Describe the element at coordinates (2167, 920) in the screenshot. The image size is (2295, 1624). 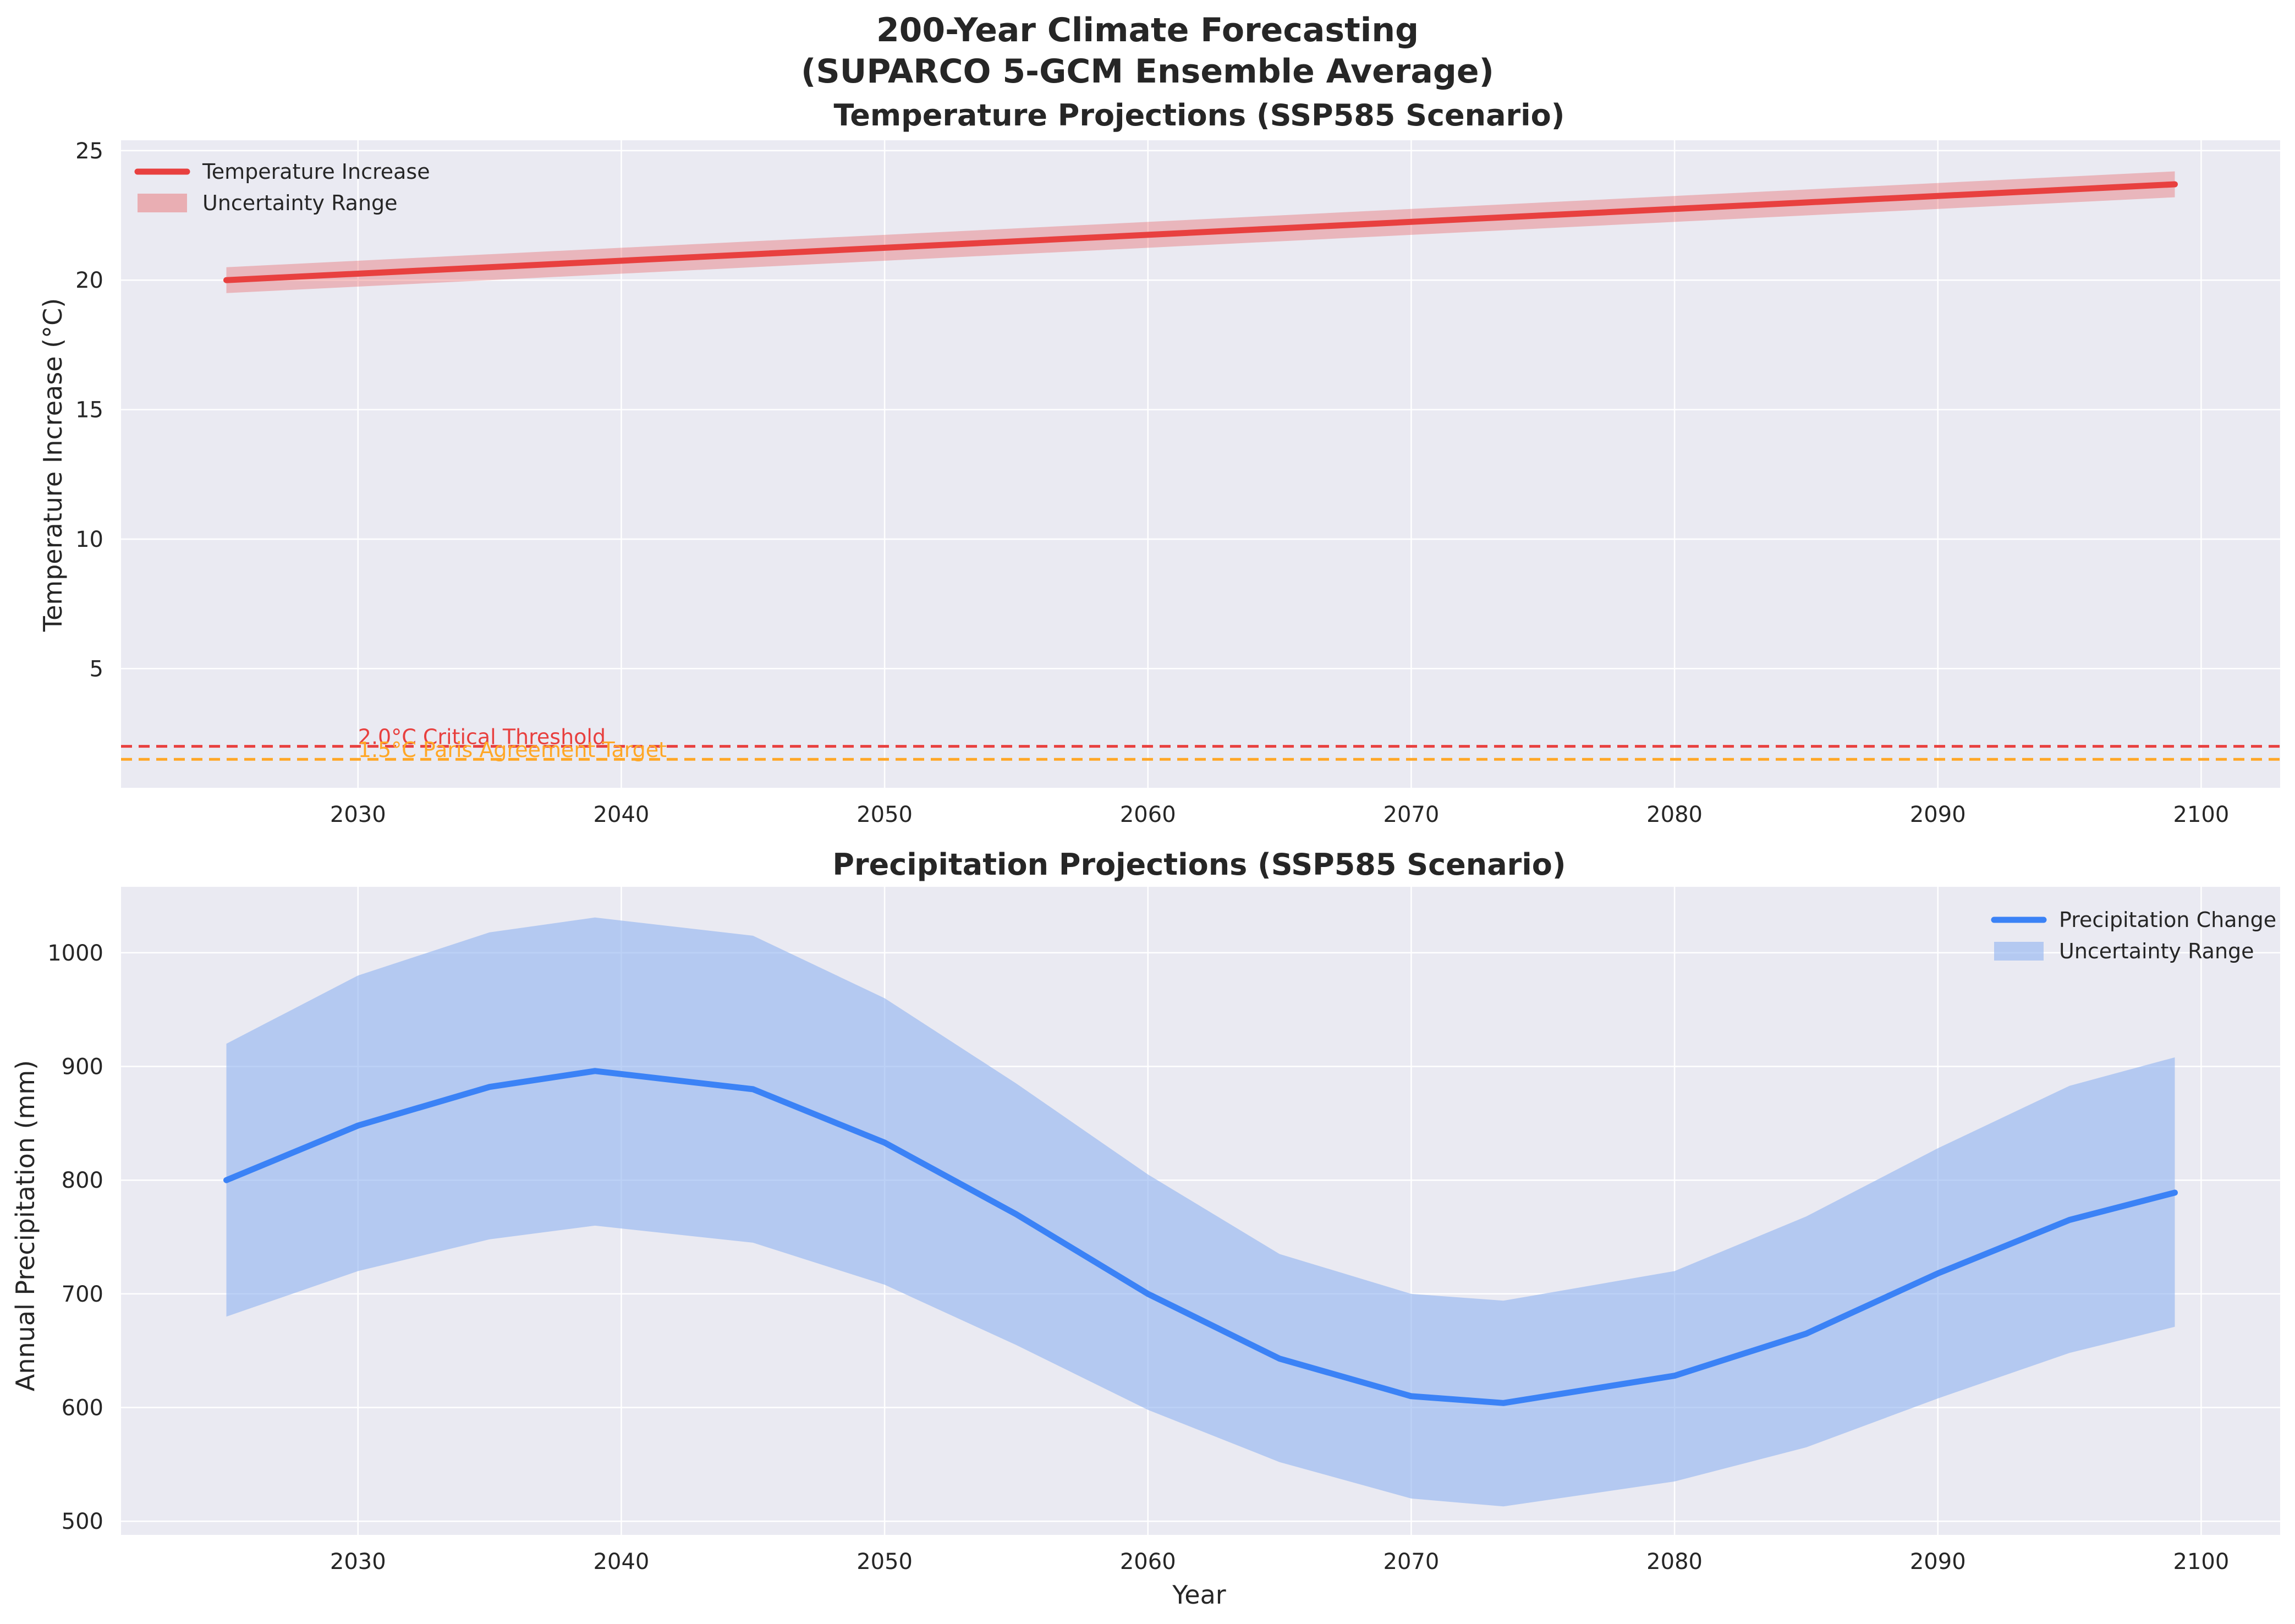
I see `legend-label: Precipitation Change` at that location.